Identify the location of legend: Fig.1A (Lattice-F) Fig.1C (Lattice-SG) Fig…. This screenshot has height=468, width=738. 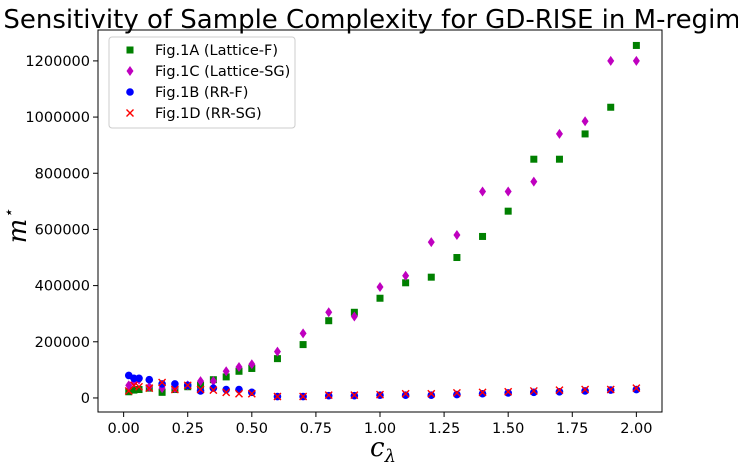
(202, 82).